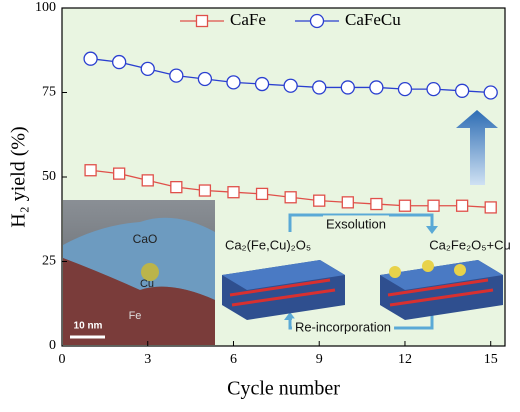  I want to click on x-tick-label: 12, so click(405, 359).